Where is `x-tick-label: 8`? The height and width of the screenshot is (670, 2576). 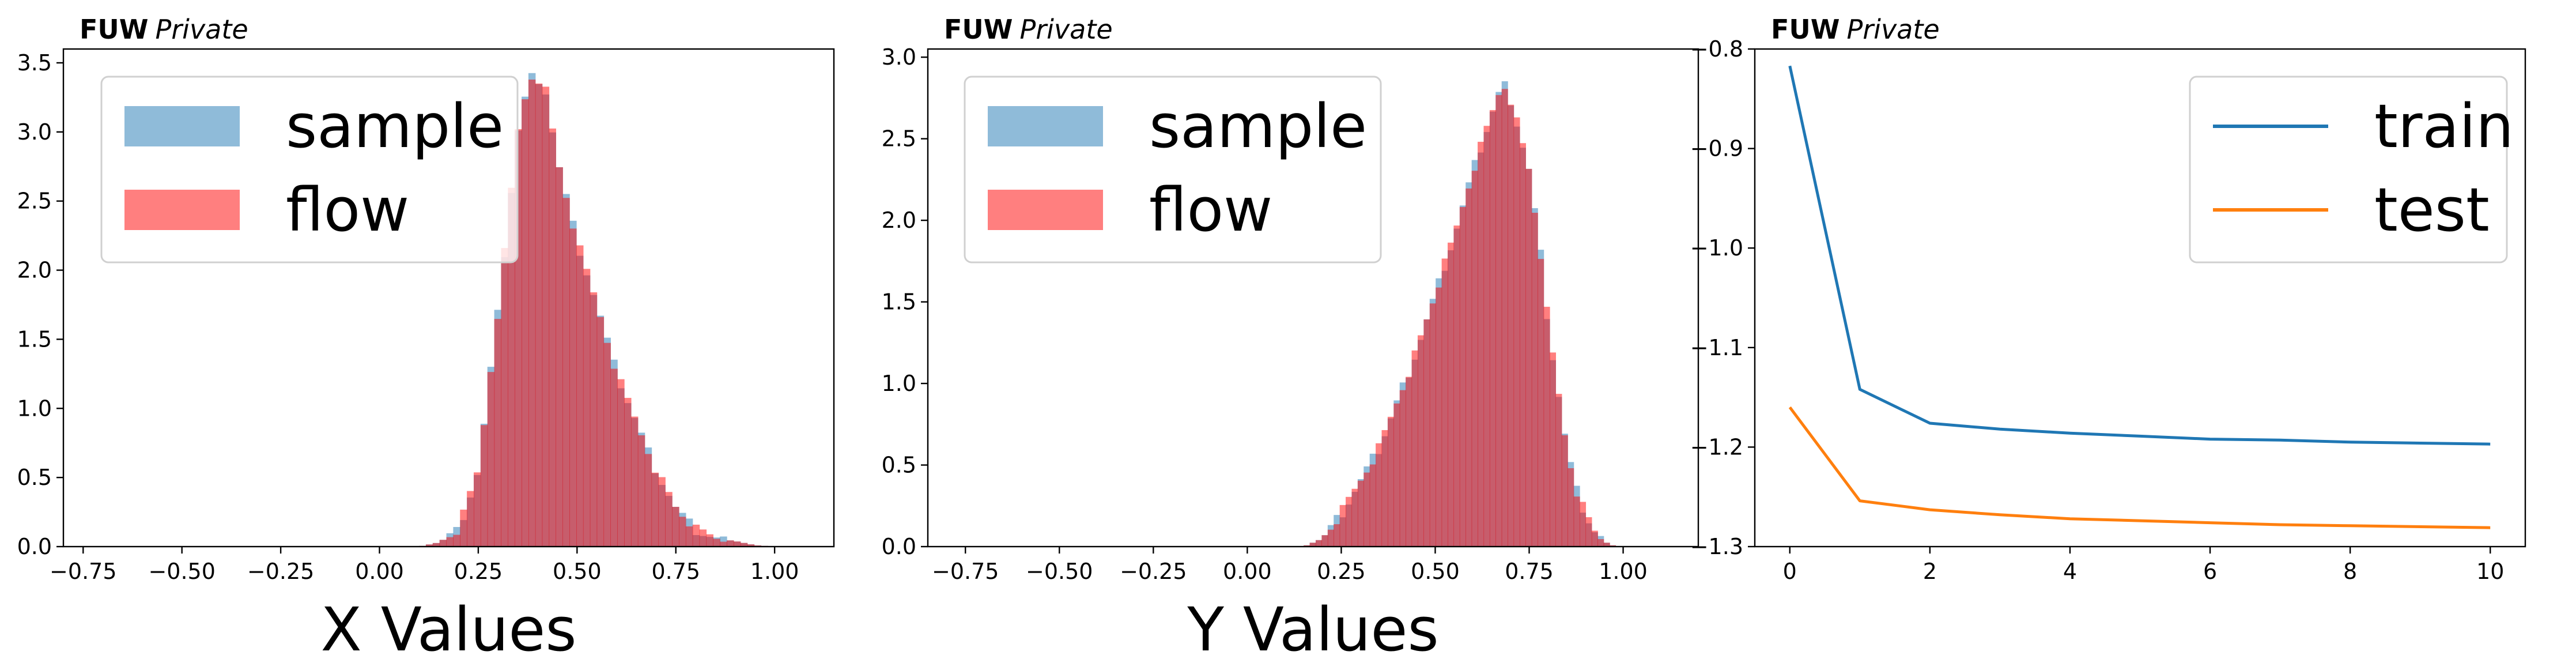 x-tick-label: 8 is located at coordinates (2350, 571).